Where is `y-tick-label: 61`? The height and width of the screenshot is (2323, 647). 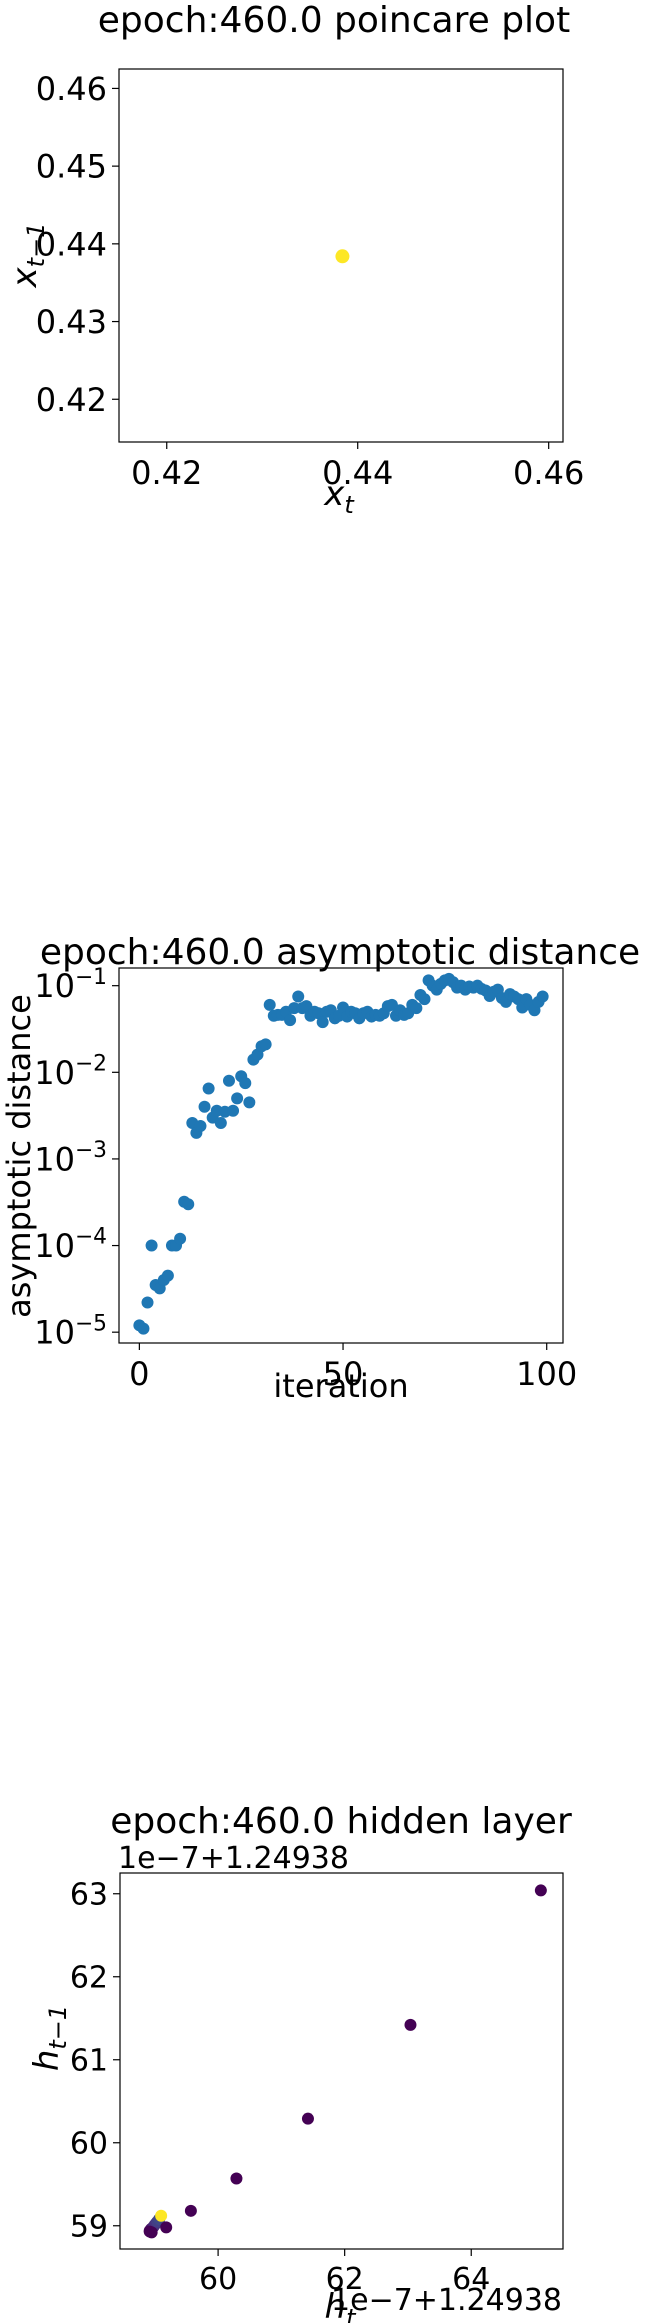
y-tick-label: 61 is located at coordinates (89, 2061).